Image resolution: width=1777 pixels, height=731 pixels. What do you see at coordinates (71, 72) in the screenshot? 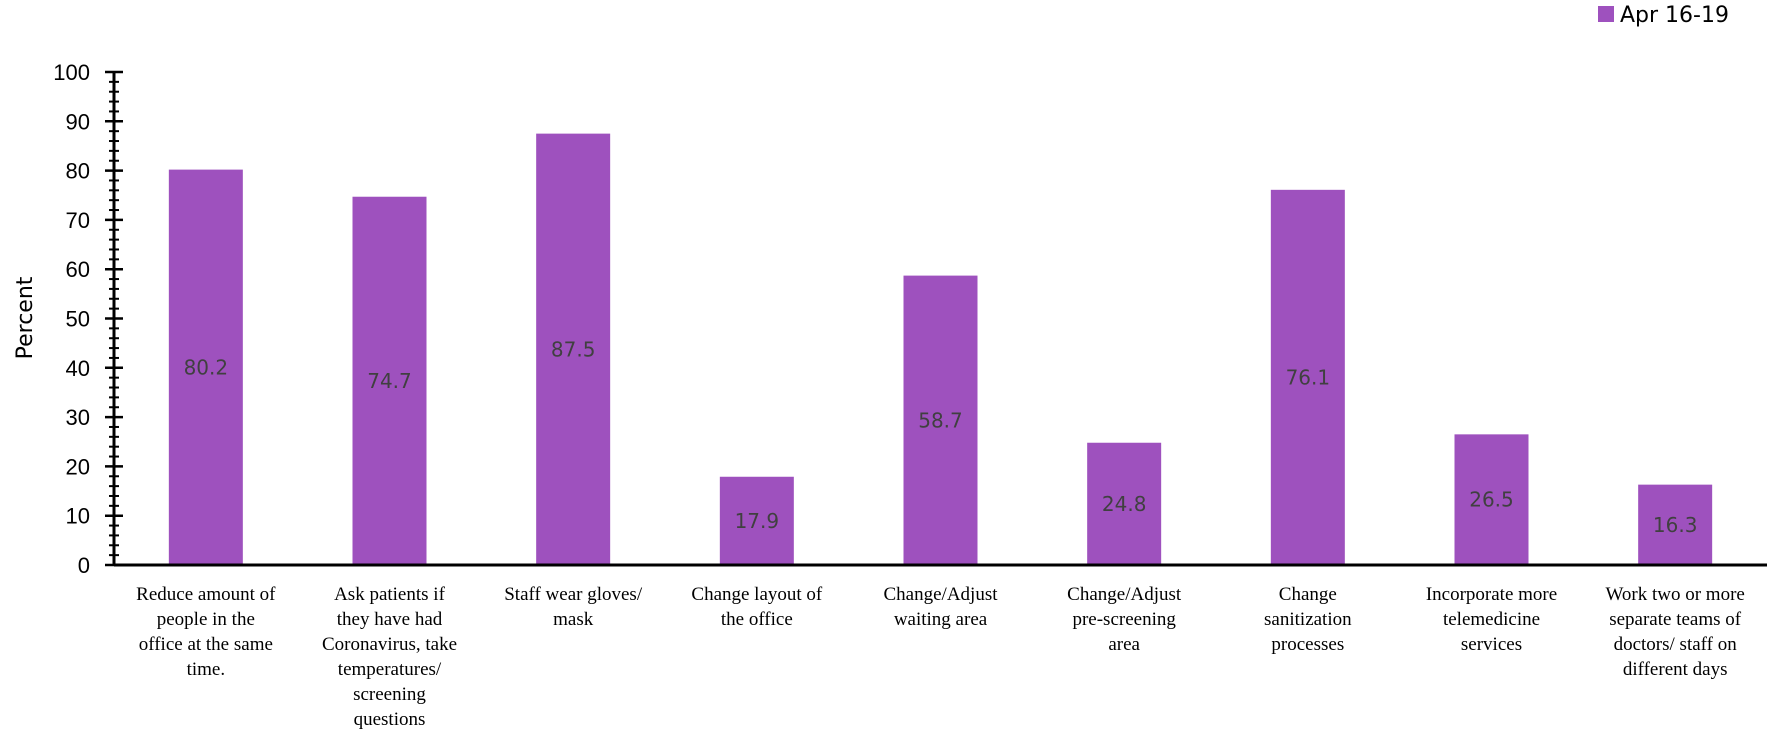
I see `y-tick-label: 100` at bounding box center [71, 72].